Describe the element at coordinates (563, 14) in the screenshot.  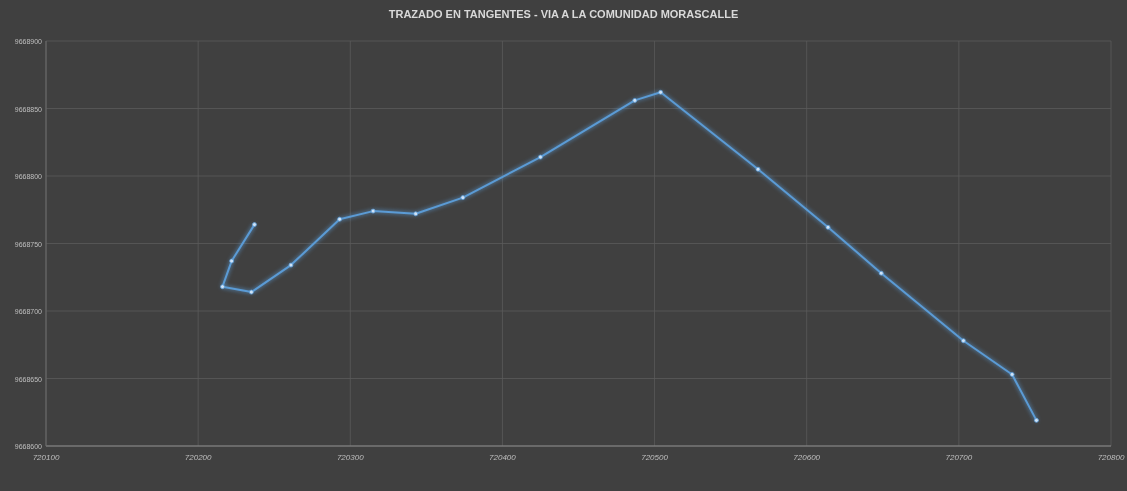
I see `chart-title: TRAZADO EN TANGENTES - VIA A LA COMUNIDAD MORASCALLE` at that location.